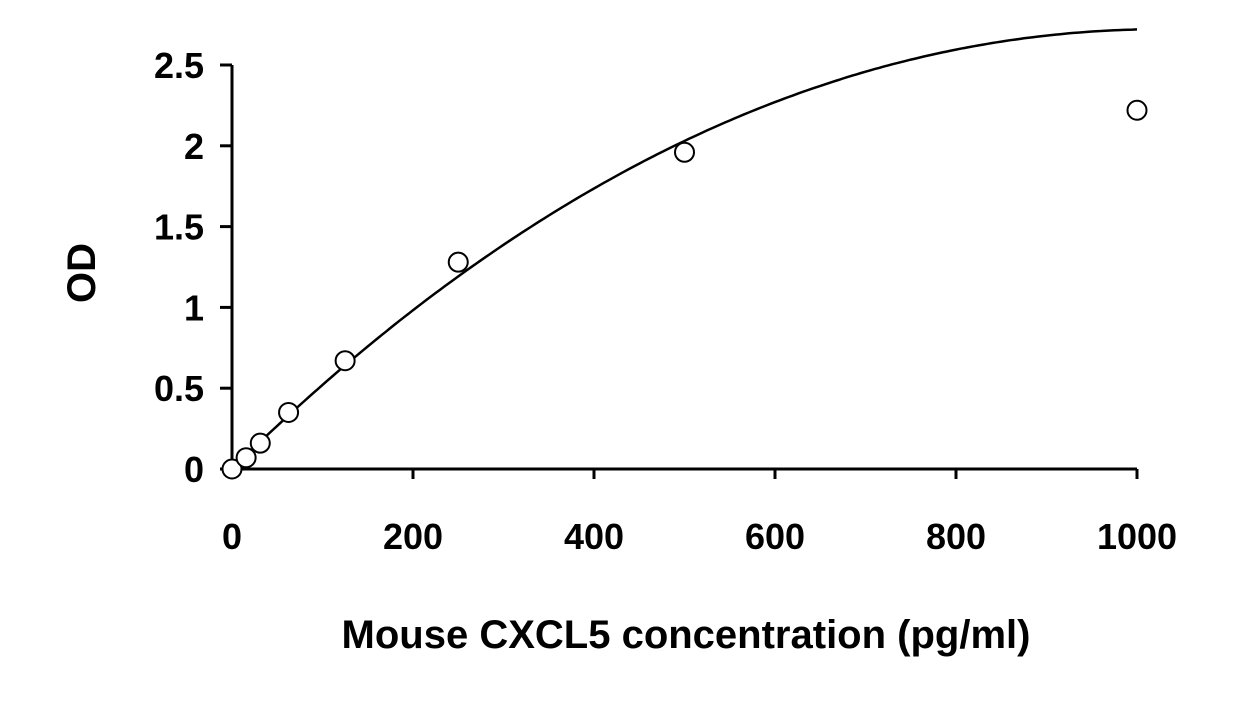 The height and width of the screenshot is (702, 1245). What do you see at coordinates (194, 307) in the screenshot?
I see `y-tick-label: 1` at bounding box center [194, 307].